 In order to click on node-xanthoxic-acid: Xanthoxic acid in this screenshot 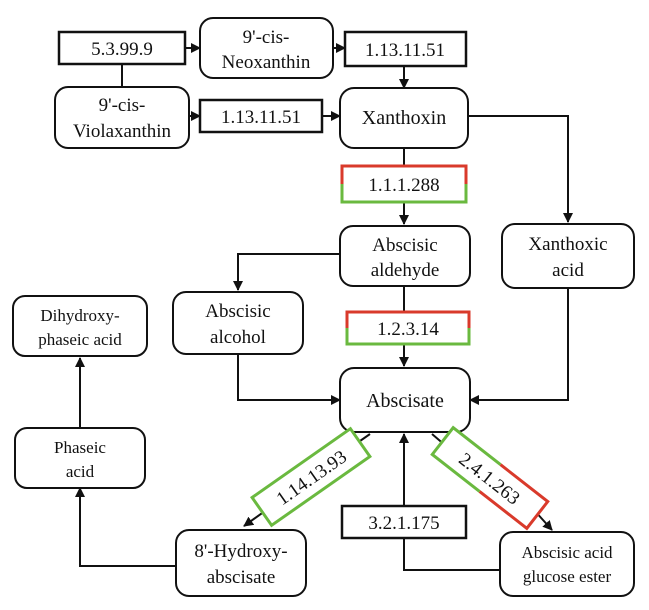, I will do `click(568, 256)`.